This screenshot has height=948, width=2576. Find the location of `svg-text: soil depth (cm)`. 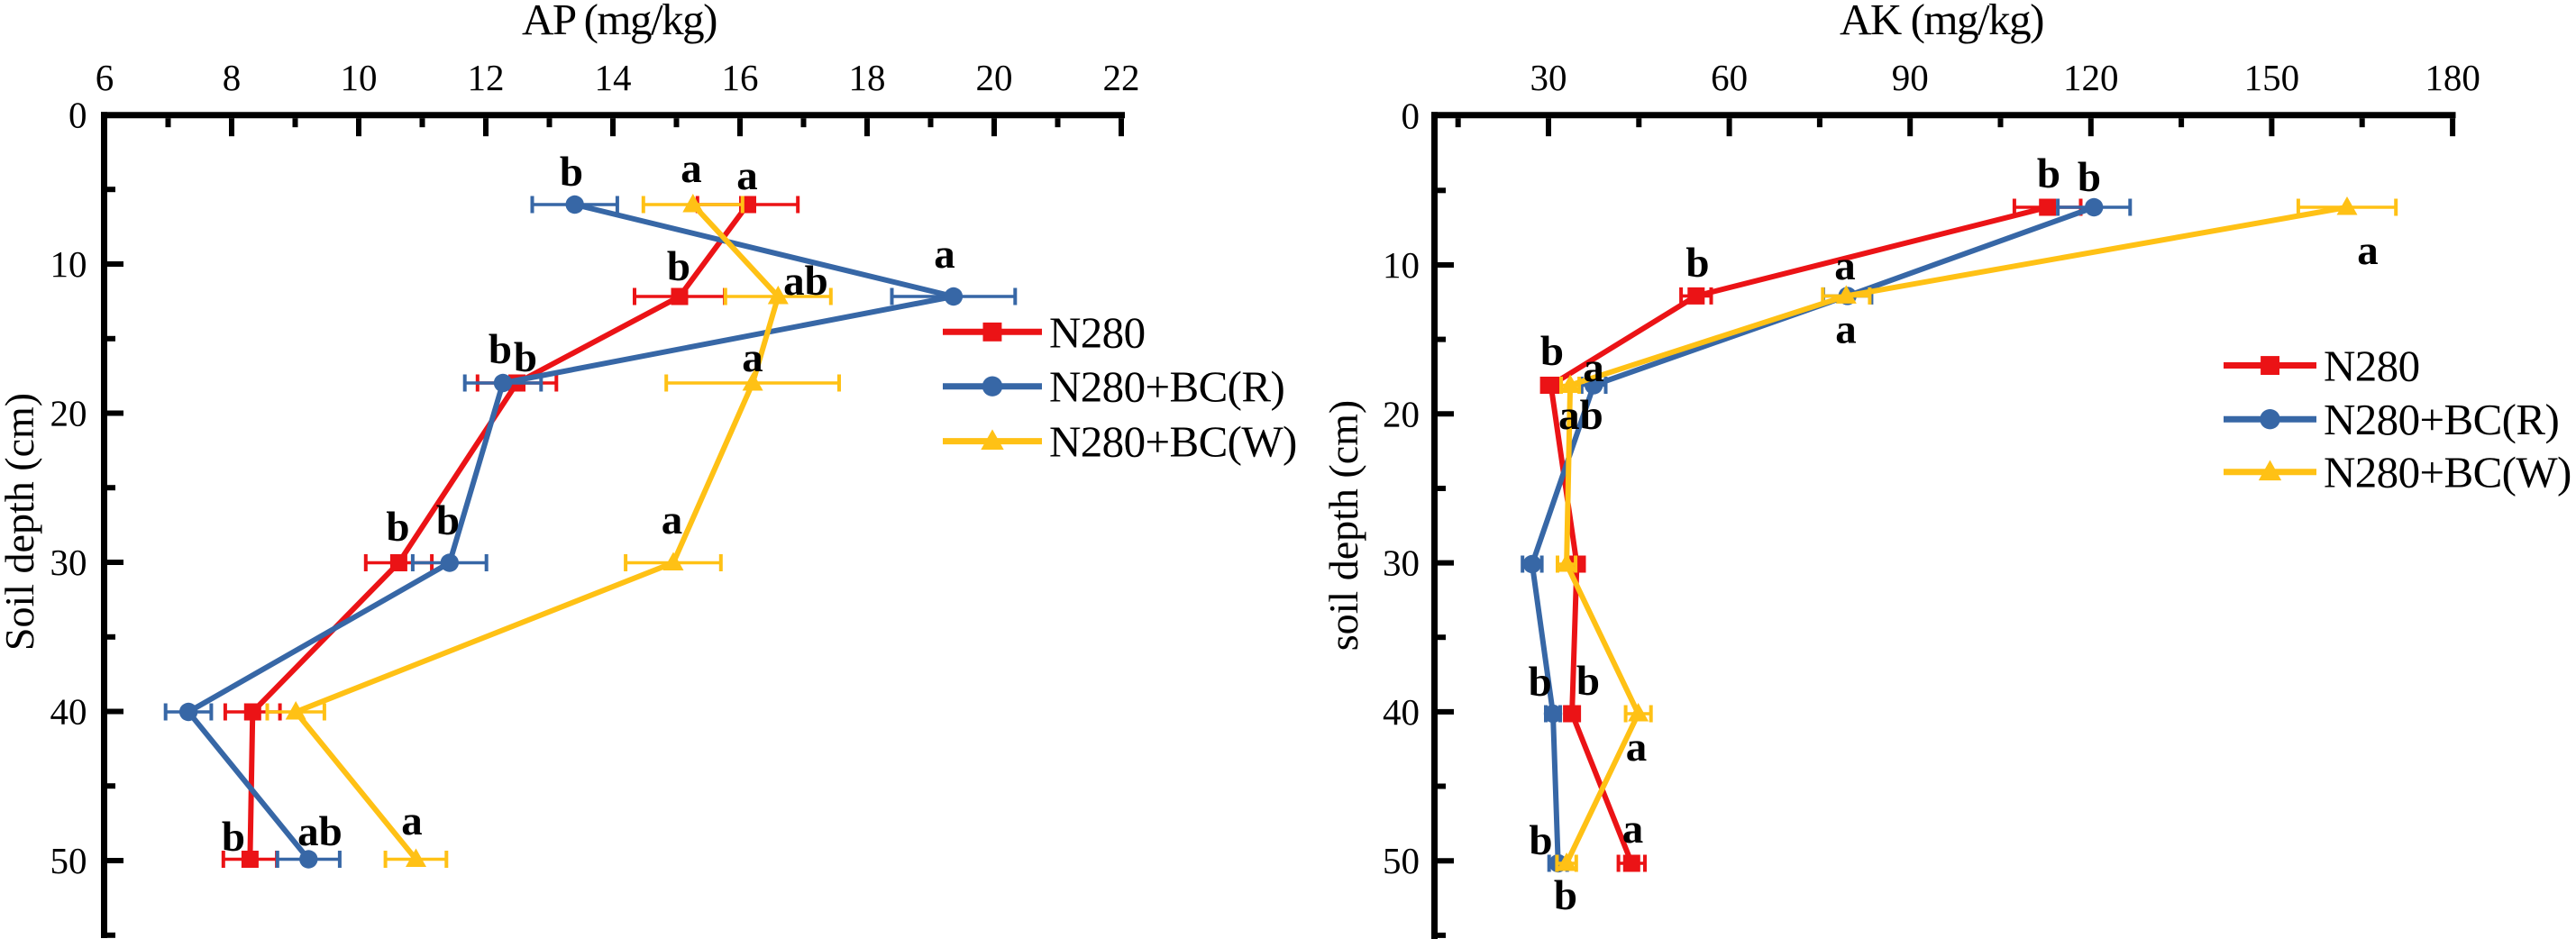

svg-text: soil depth (cm) is located at coordinates (1343, 526).